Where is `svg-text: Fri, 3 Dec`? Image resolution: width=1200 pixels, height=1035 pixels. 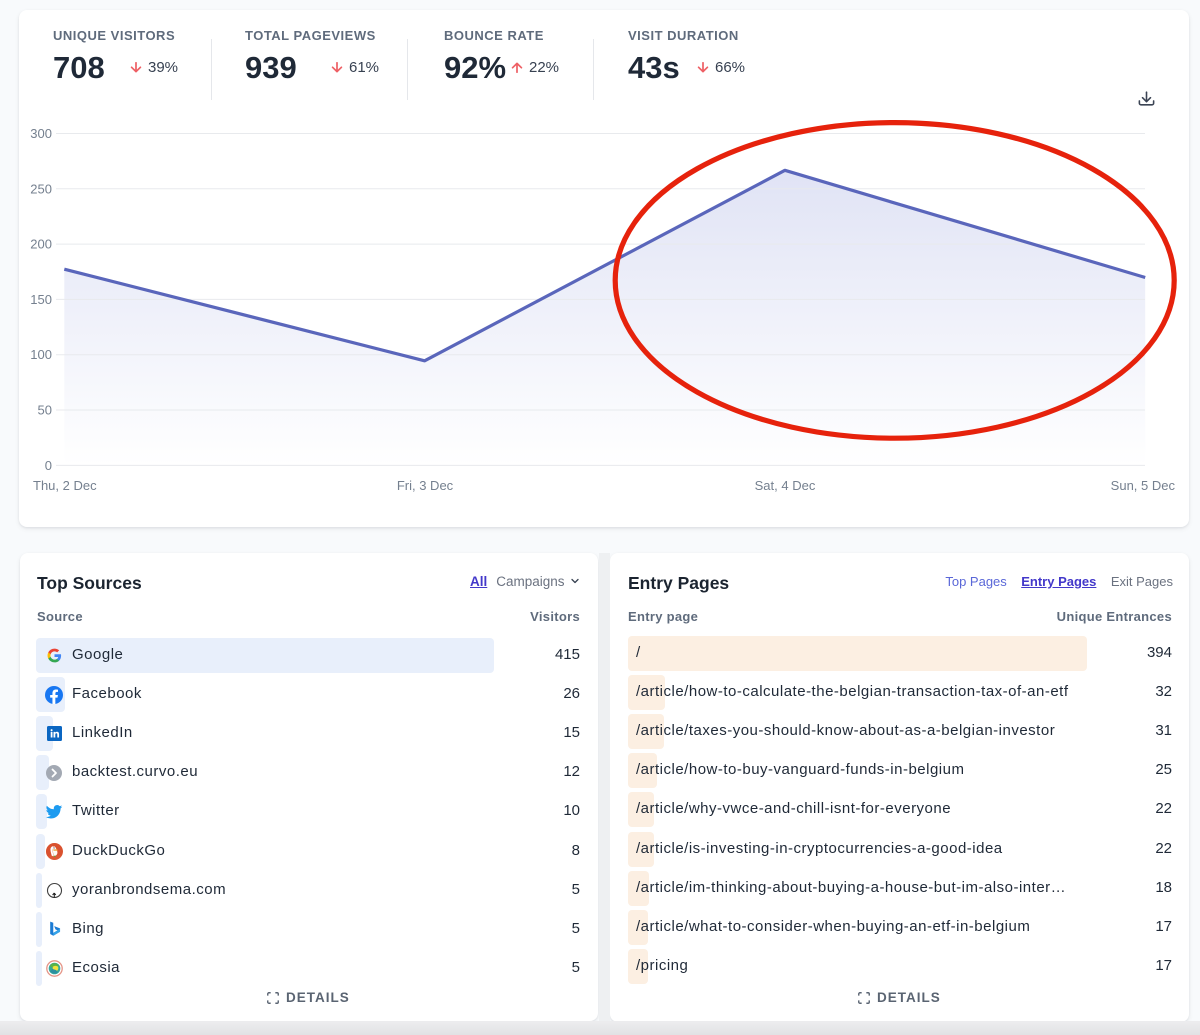 svg-text: Fri, 3 Dec is located at coordinates (425, 485).